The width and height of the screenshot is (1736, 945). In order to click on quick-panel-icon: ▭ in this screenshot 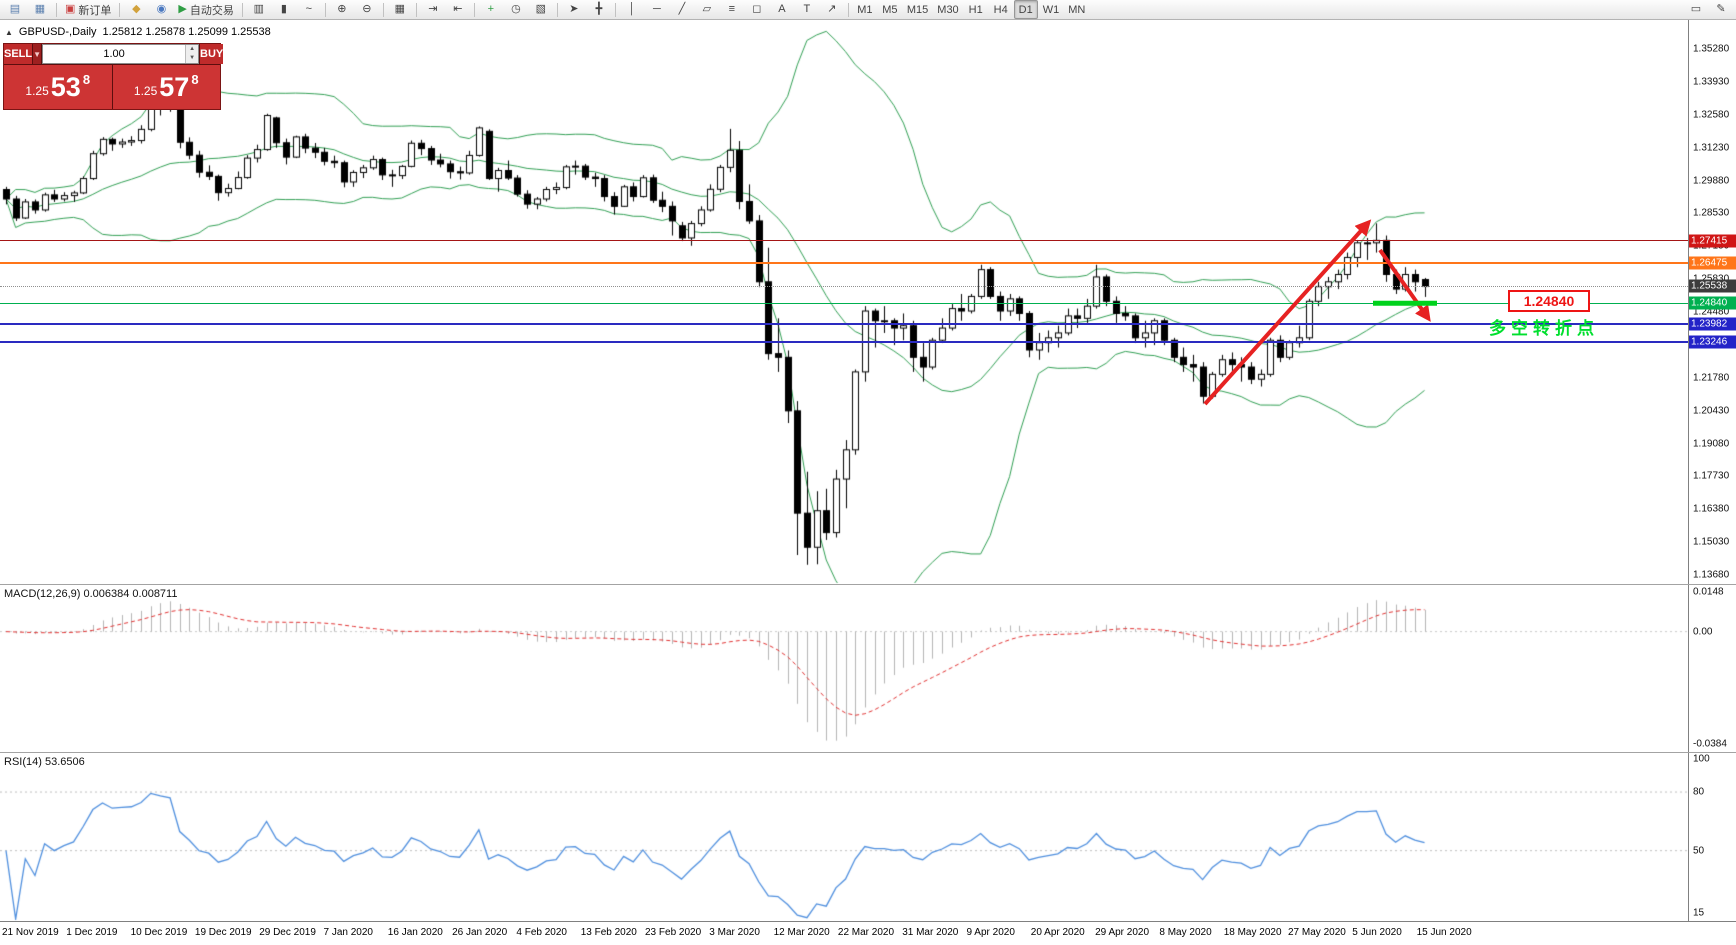, I will do `click(1696, 9)`.